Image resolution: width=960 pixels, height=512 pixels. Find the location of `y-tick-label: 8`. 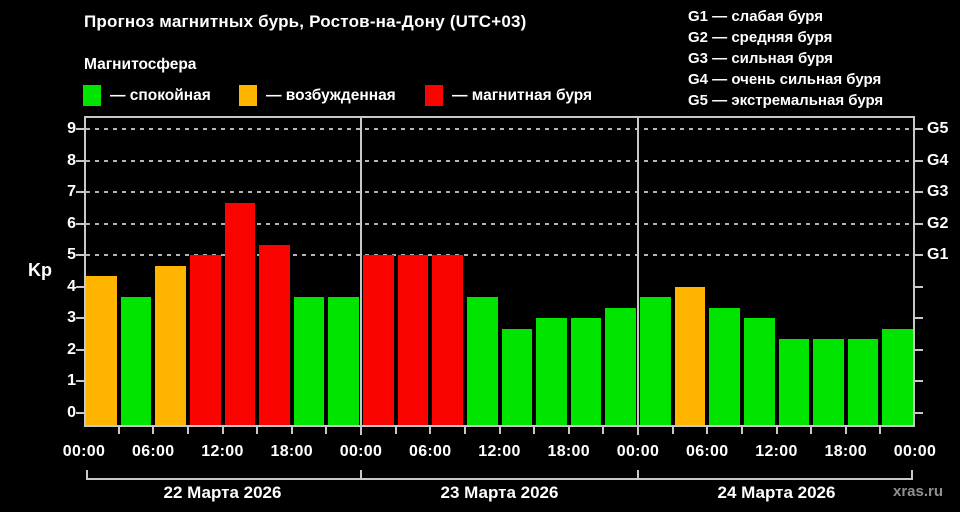

y-tick-label: 8 is located at coordinates (71, 160).